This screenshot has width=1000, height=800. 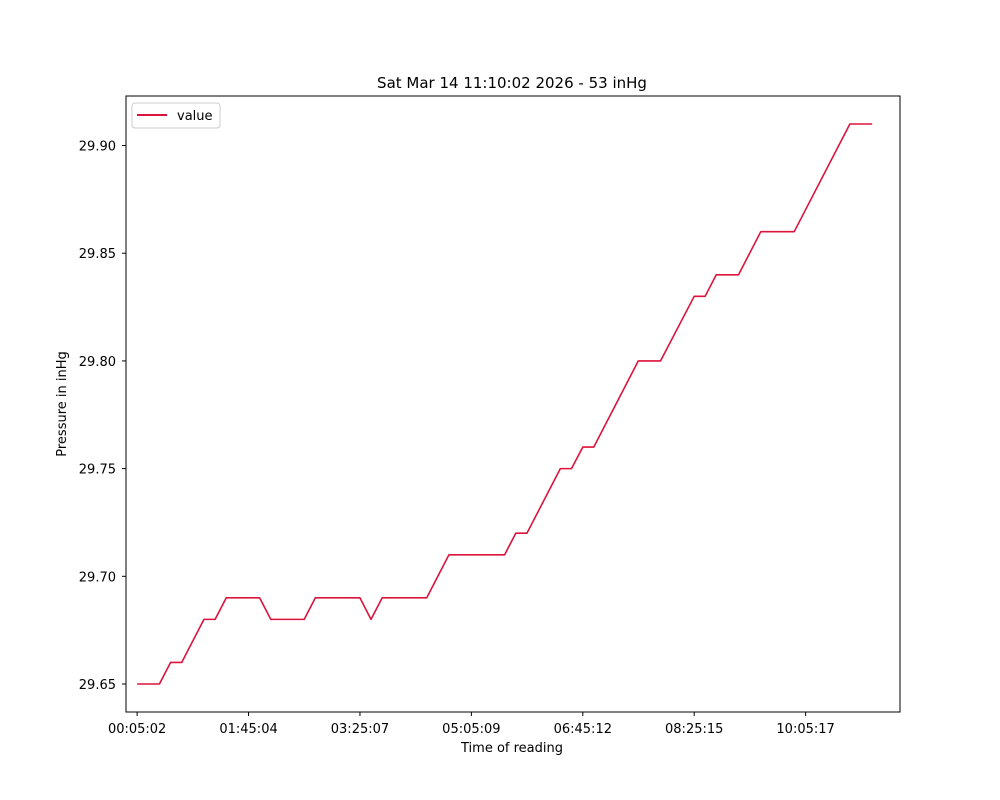 What do you see at coordinates (137, 729) in the screenshot?
I see `x-tick-label: 00:05:02` at bounding box center [137, 729].